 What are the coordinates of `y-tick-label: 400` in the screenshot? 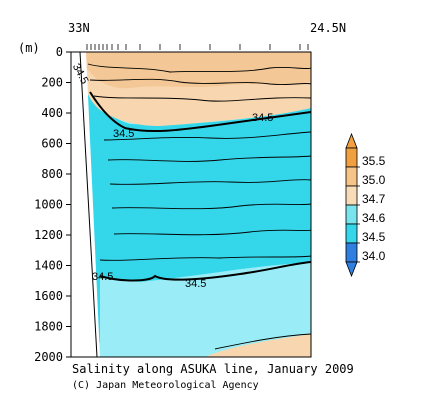 It's located at (52, 113).